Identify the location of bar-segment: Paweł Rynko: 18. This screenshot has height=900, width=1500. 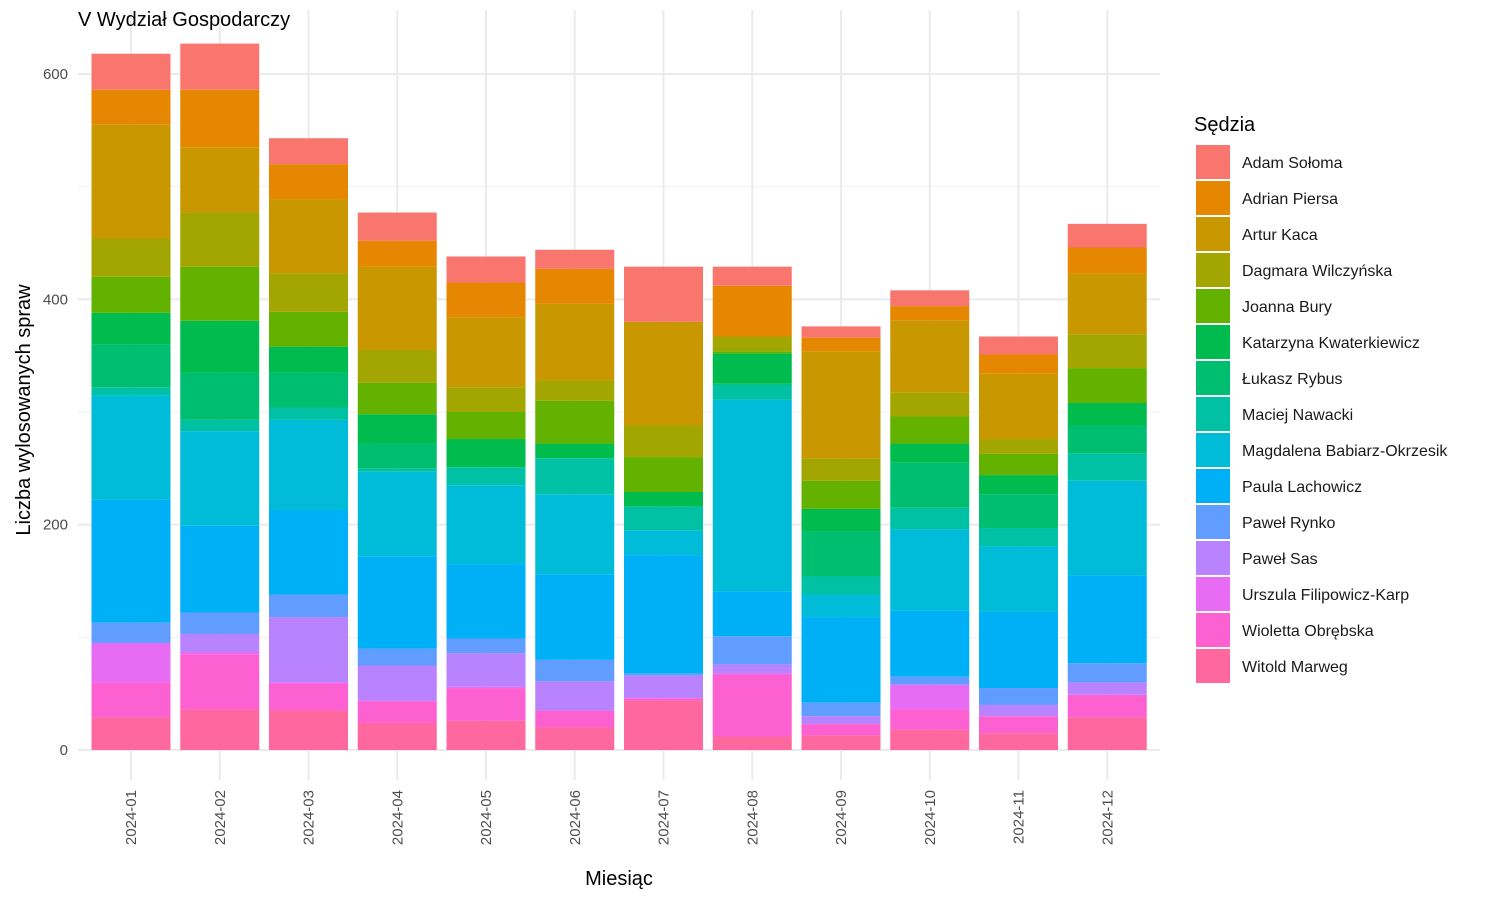
(131, 632).